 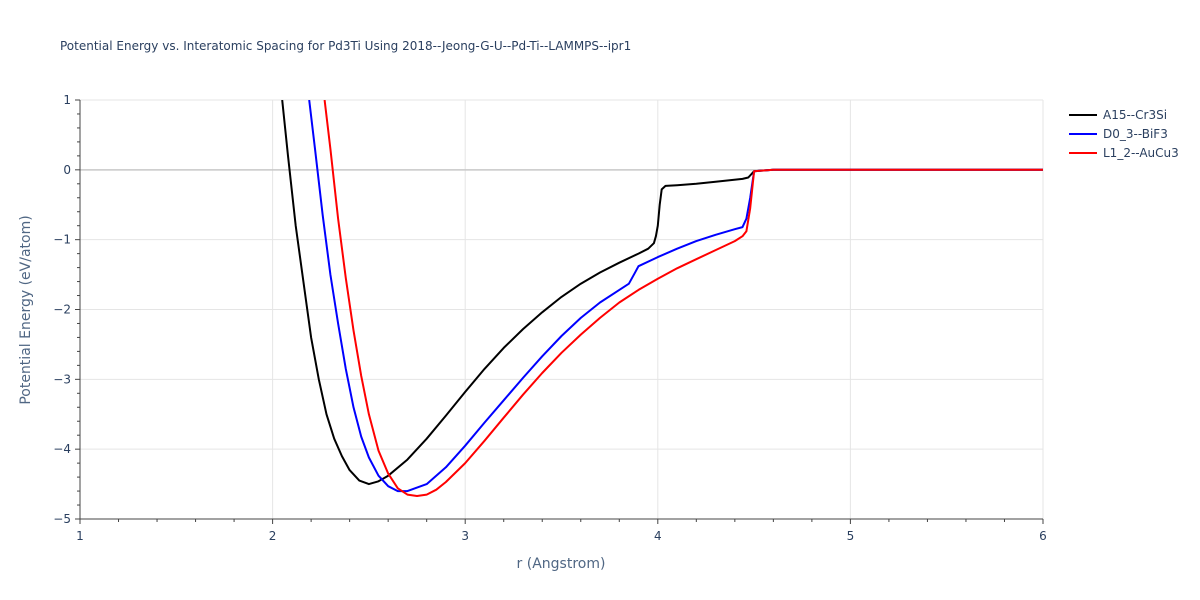 I want to click on x-tick-label: 1, so click(x=80, y=536).